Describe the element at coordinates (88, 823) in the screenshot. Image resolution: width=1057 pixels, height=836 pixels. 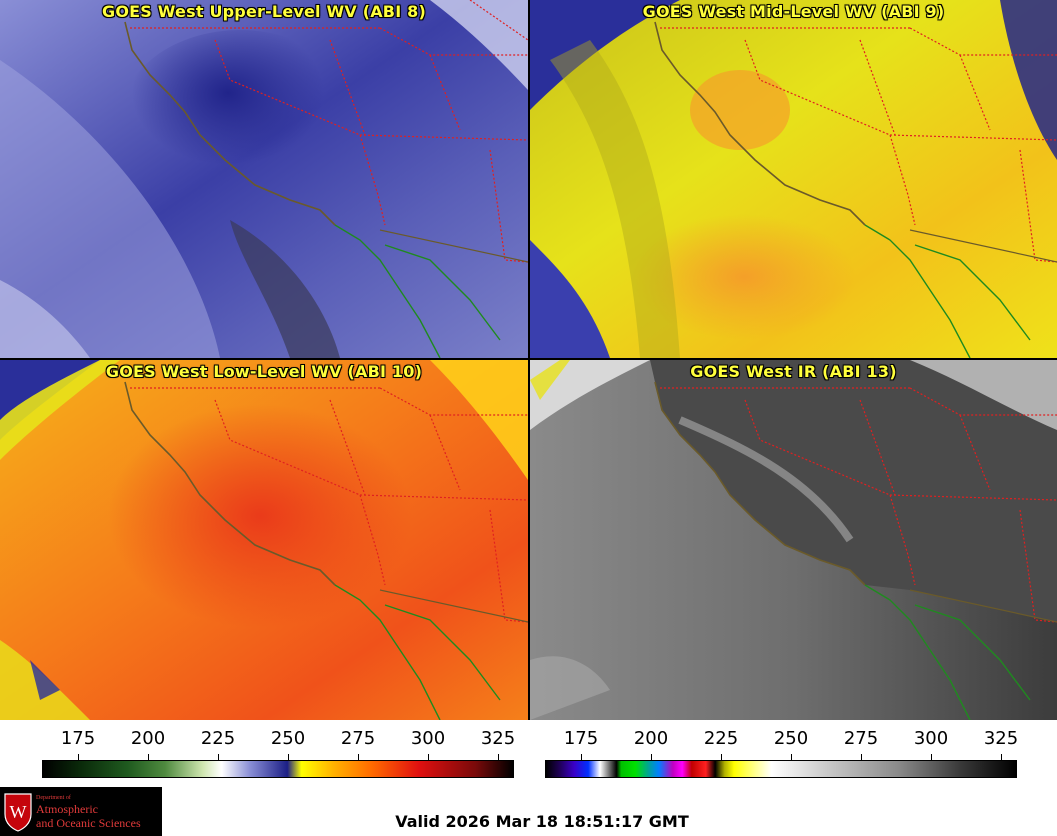
I see `logo-text-oceanic: and Oceanic Sciences` at that location.